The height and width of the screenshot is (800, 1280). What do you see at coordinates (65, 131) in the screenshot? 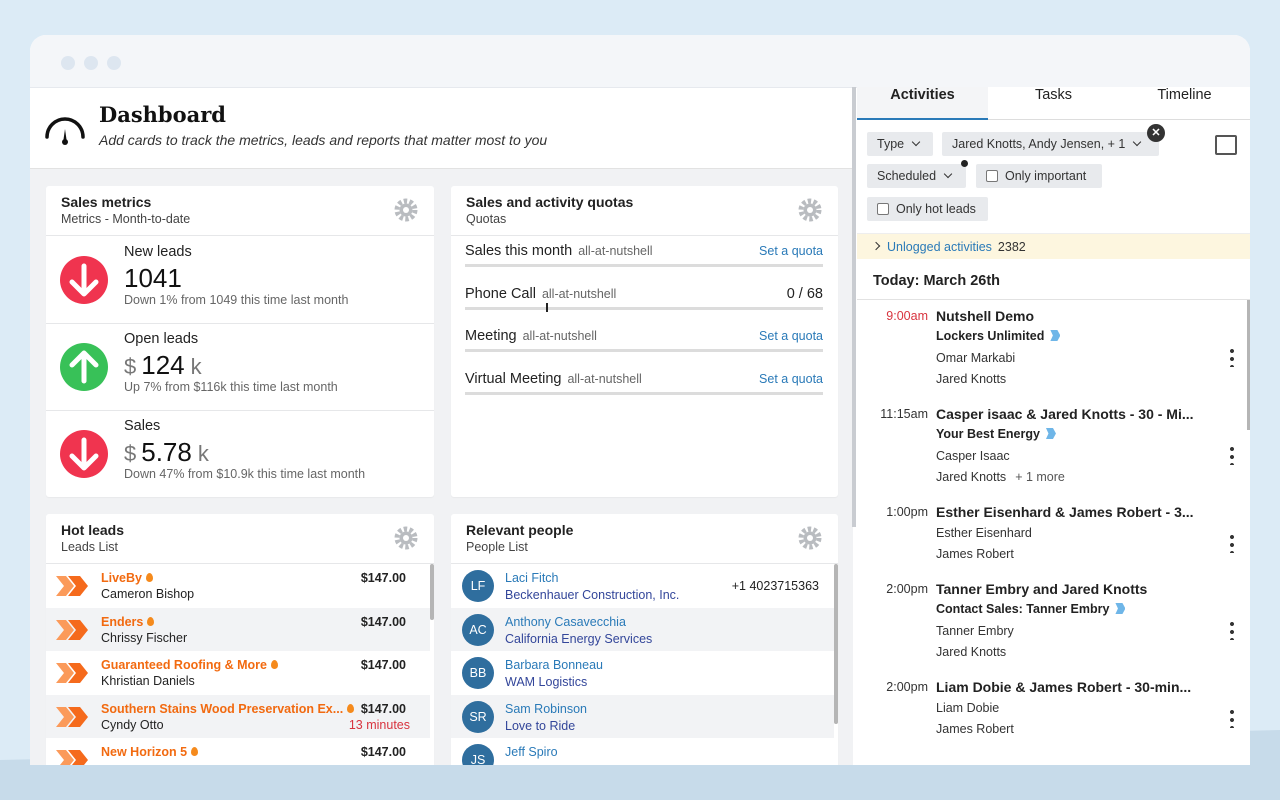
I see `dashboard-icon` at bounding box center [65, 131].